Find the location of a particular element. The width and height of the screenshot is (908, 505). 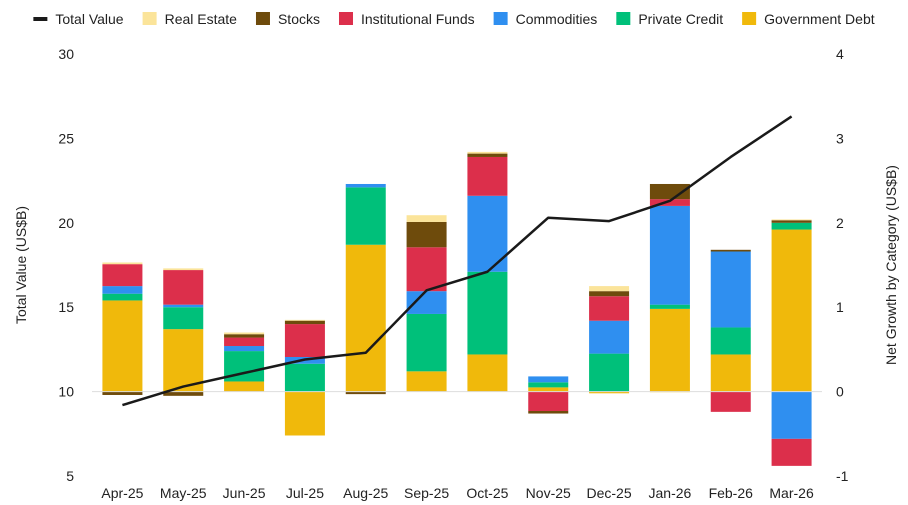

legend-label: Private Credit is located at coordinates (680, 19).